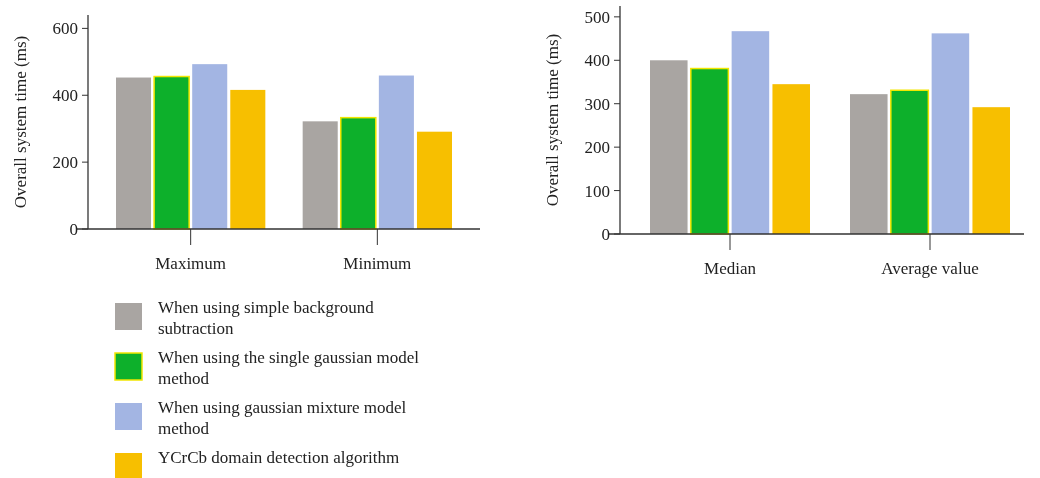 The image size is (1040, 478). I want to click on legend-label: When using simple background subtraction, so click(266, 318).